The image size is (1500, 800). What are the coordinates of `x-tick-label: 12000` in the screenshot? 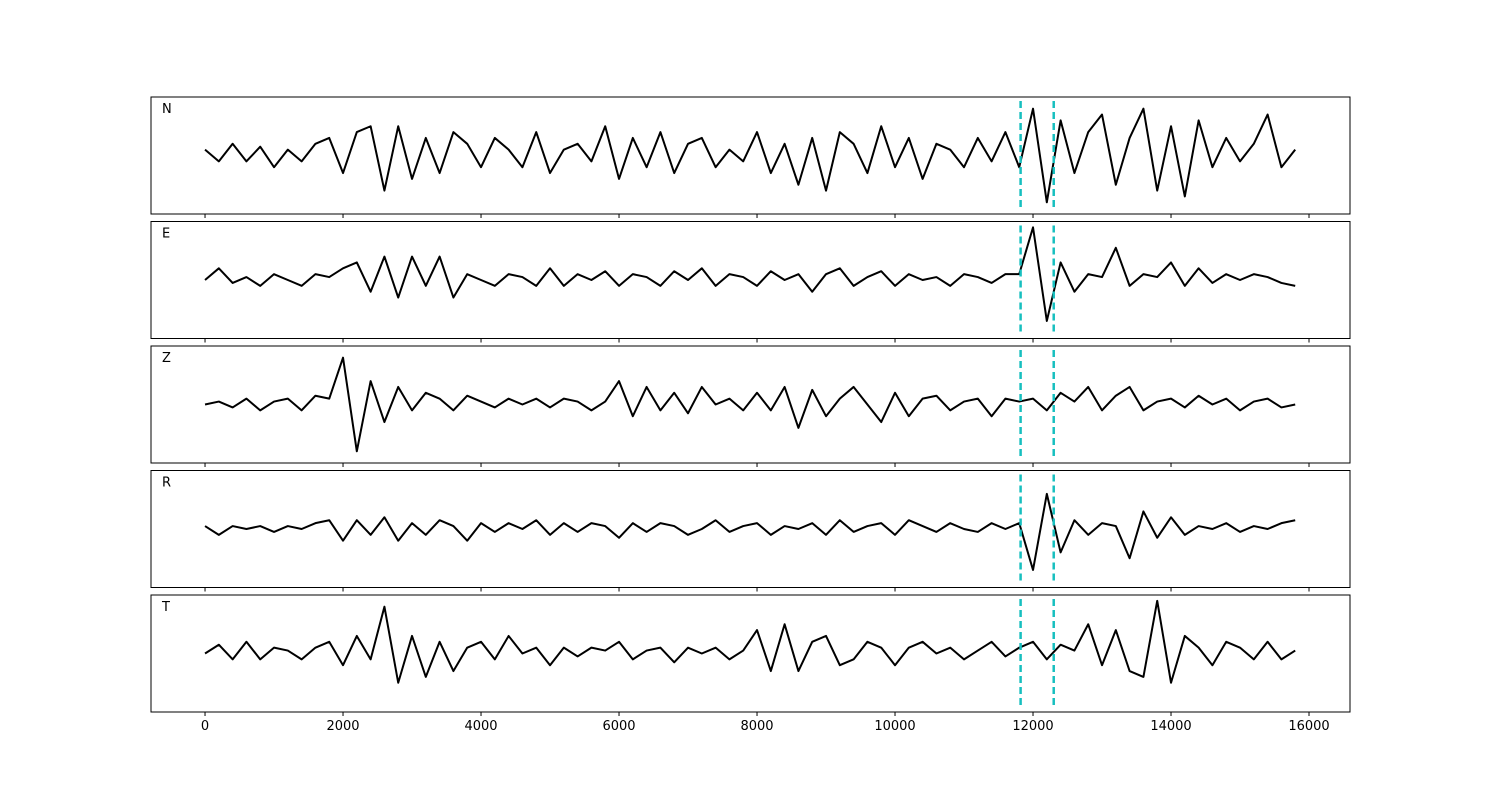 It's located at (1032, 726).